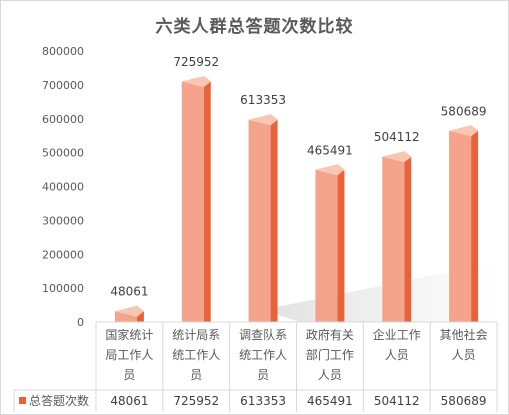  Describe the element at coordinates (464, 401) in the screenshot. I see `table-value: 580689` at that location.